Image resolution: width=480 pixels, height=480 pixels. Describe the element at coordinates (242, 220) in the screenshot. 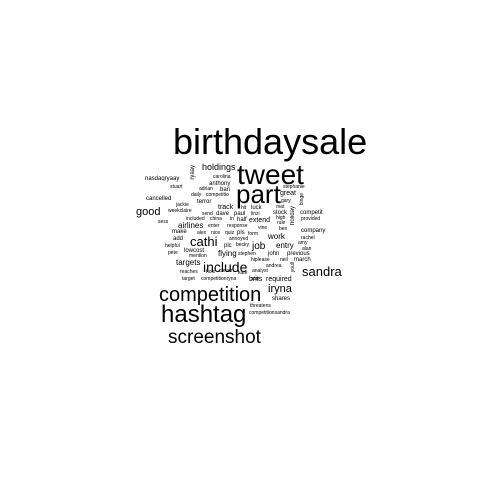

I see `word-half: half` at that location.